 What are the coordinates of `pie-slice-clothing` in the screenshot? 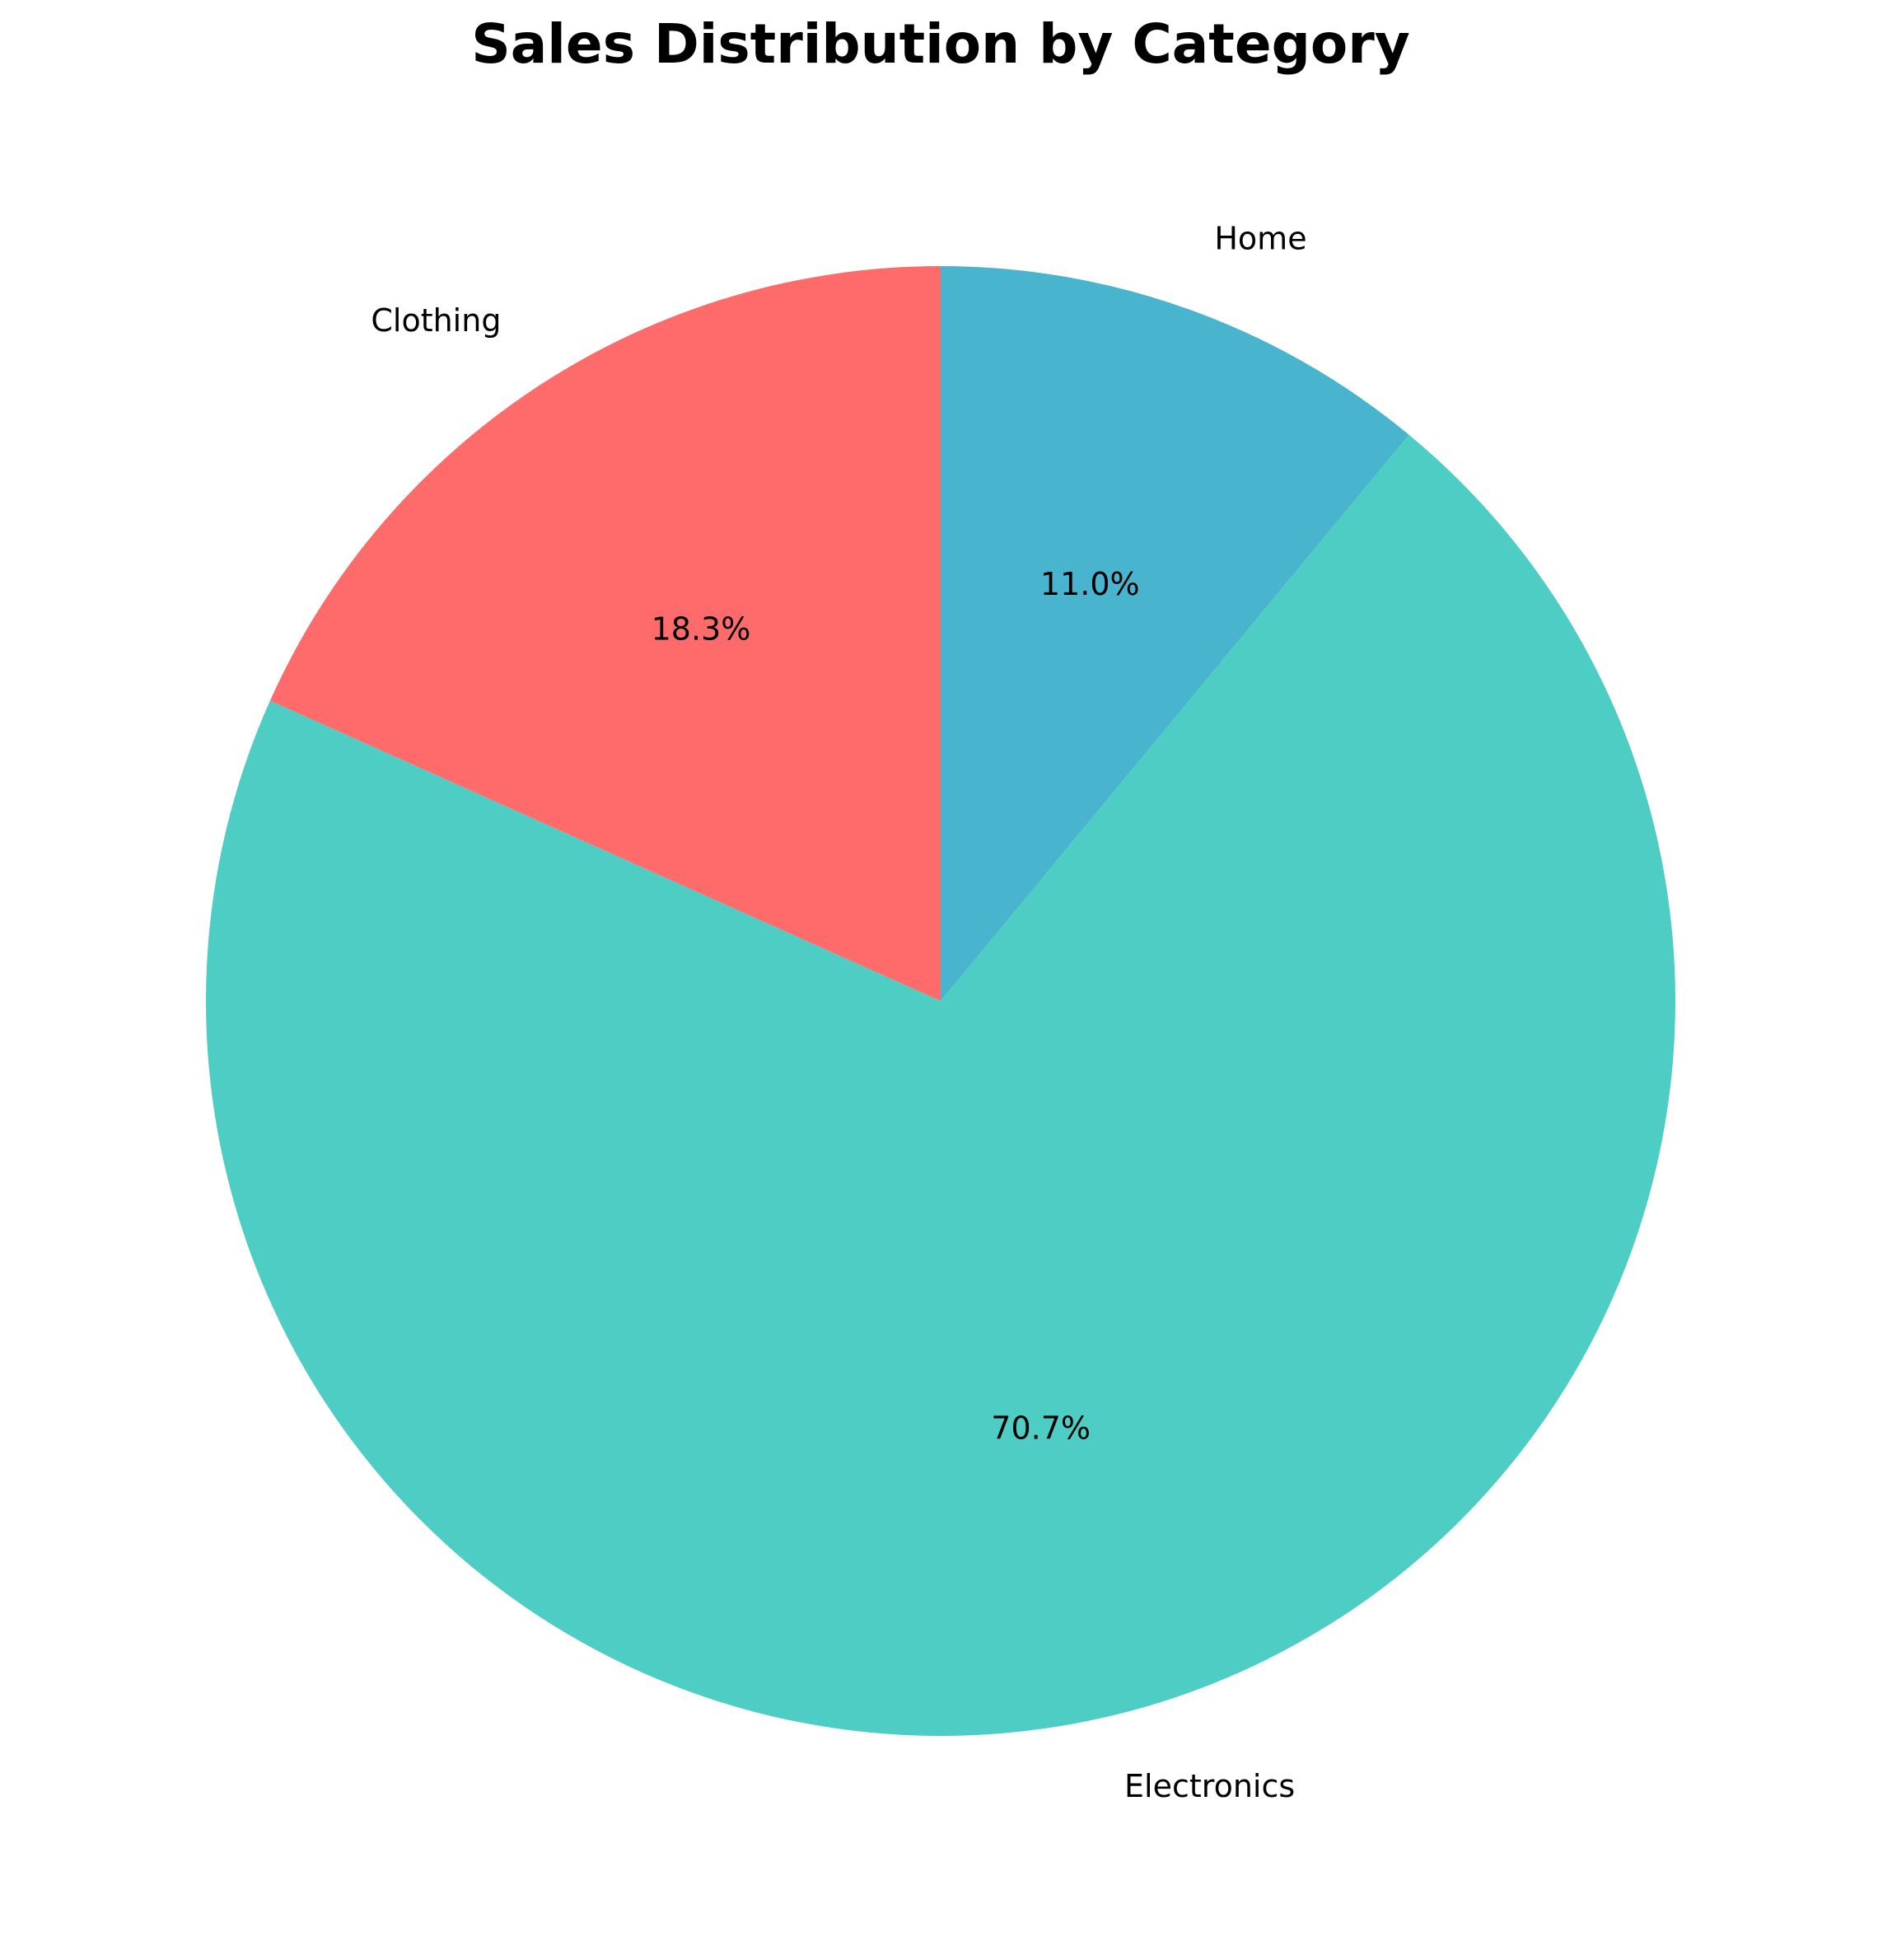 It's located at (605, 633).